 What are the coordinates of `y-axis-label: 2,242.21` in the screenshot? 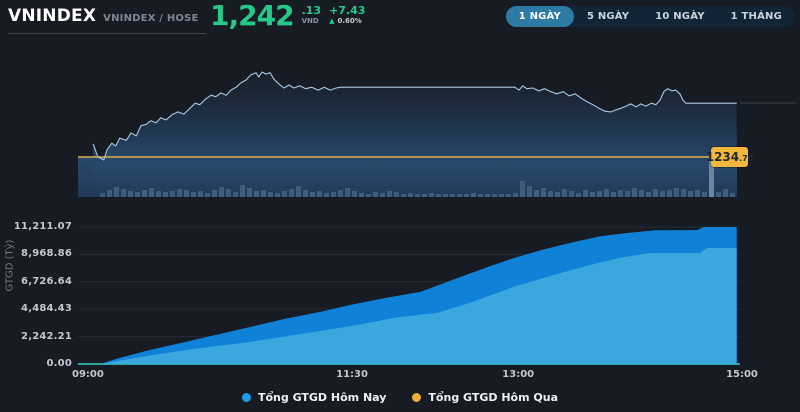 It's located at (46, 336).